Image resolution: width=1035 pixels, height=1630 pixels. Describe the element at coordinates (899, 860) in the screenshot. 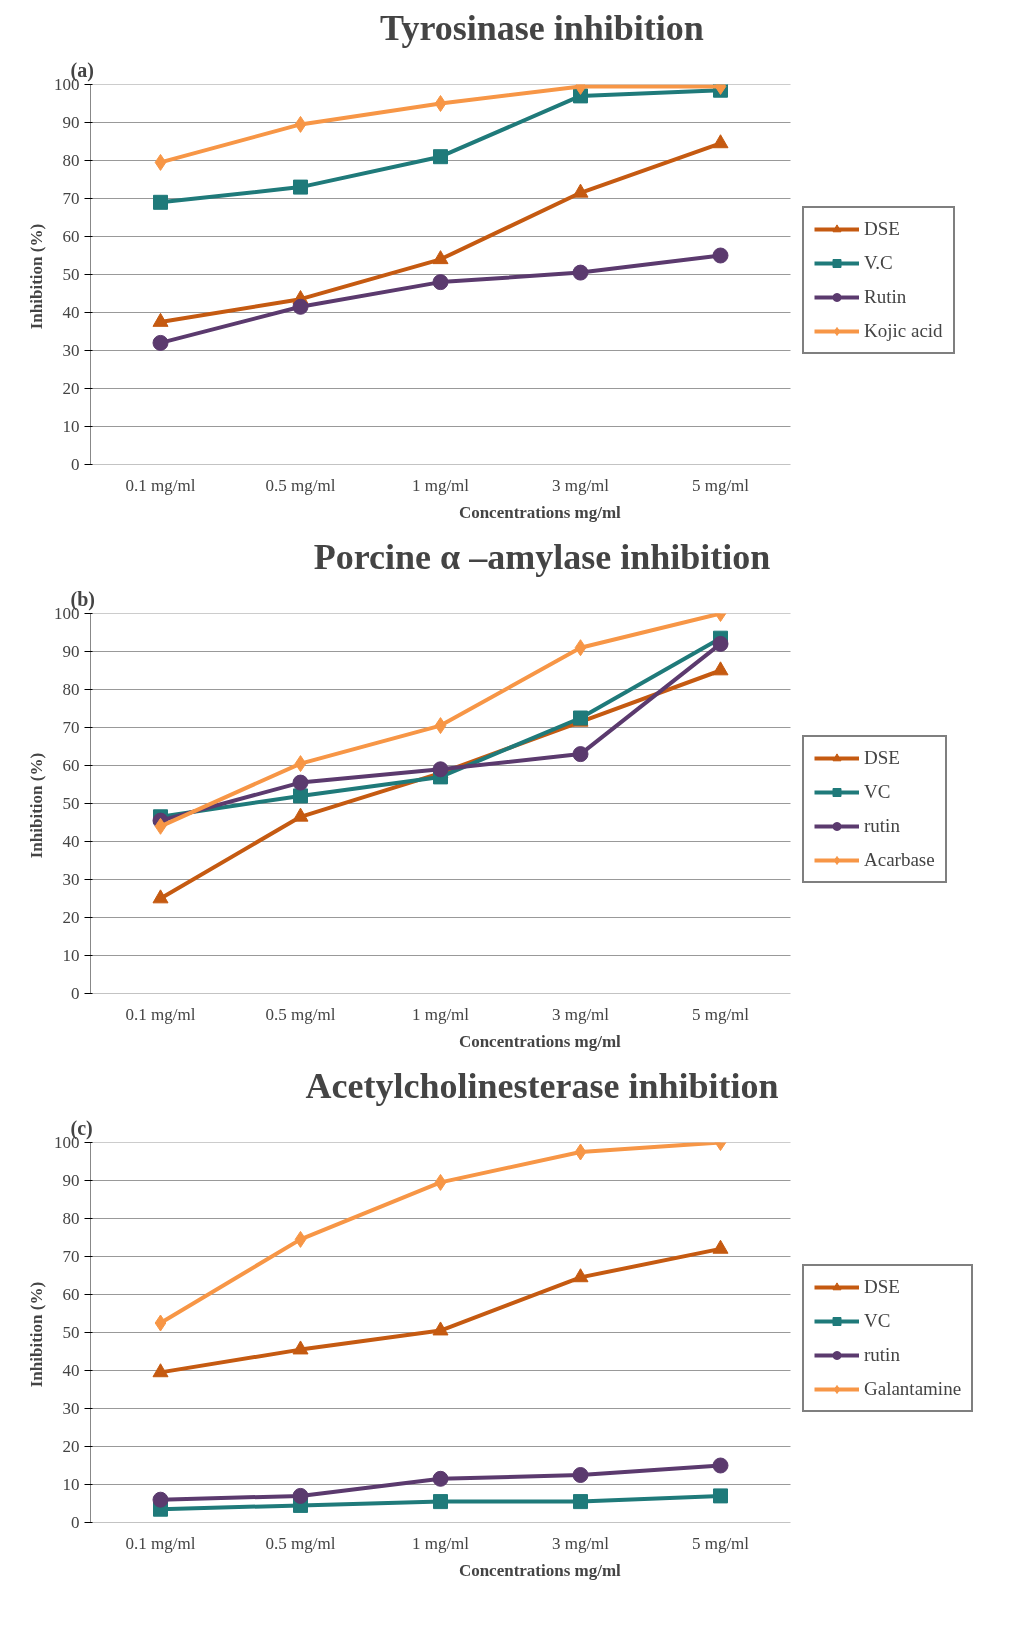

I see `legend-label: Acarbase` at that location.